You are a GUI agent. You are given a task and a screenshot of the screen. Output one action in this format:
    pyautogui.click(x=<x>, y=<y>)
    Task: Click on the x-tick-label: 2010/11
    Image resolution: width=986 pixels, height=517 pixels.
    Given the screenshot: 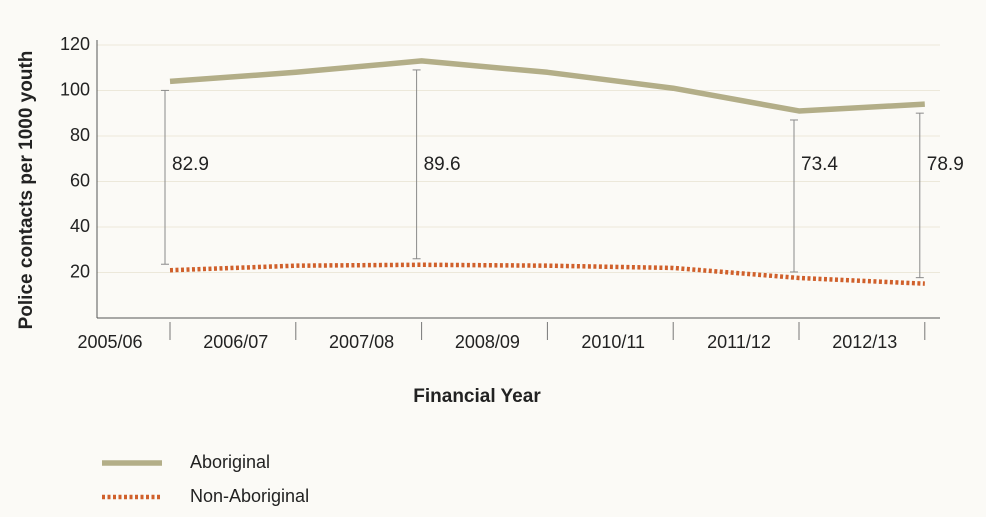 What is the action you would take?
    pyautogui.click(x=613, y=342)
    